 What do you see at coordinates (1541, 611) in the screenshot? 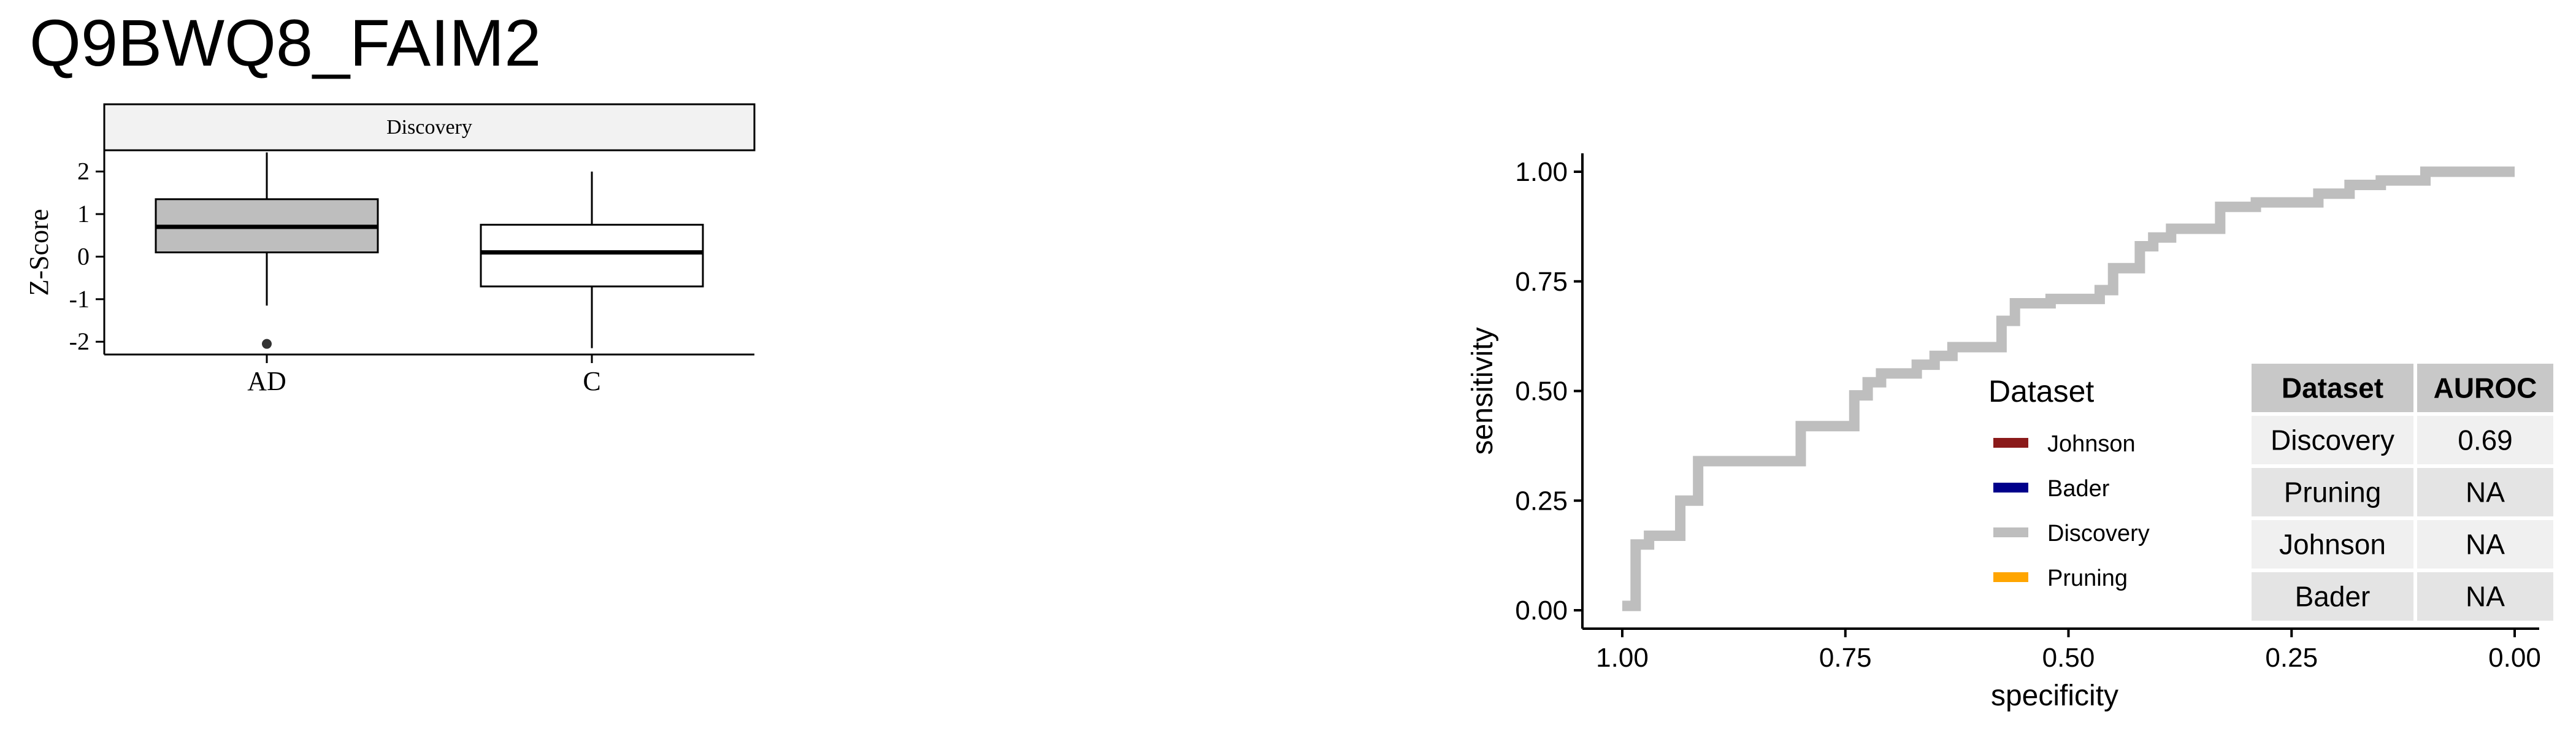
I see `y-tick-label: 0.00` at bounding box center [1541, 611].